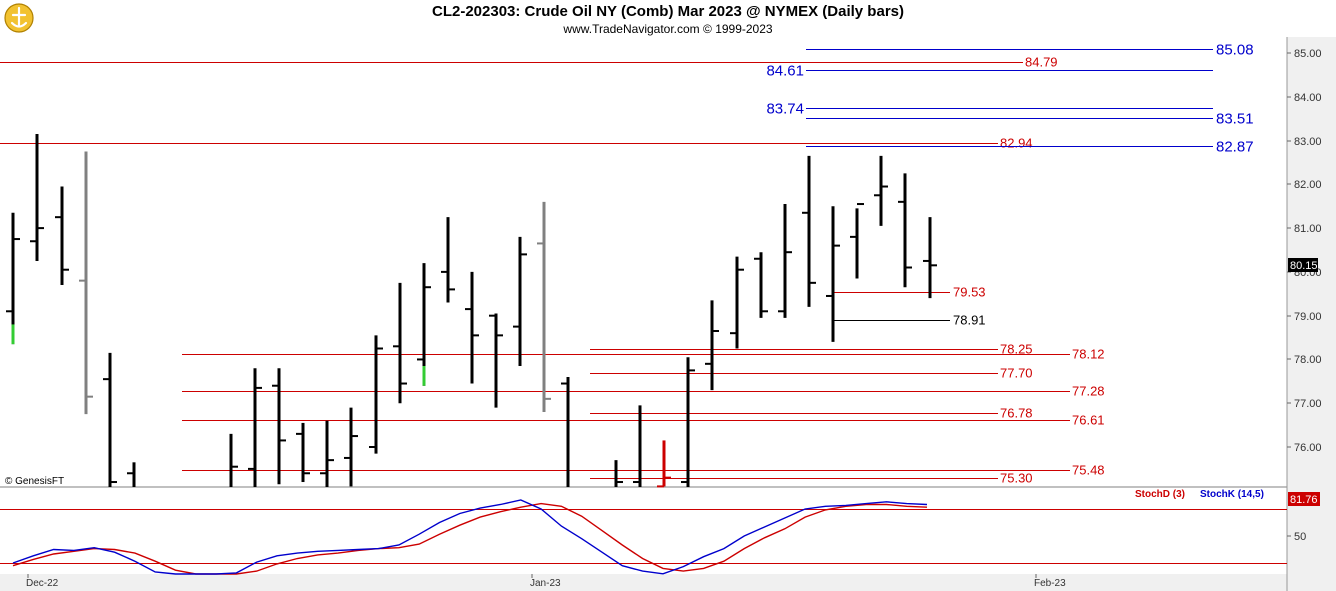 The height and width of the screenshot is (591, 1336). I want to click on date-label: Jan-23, so click(545, 583).